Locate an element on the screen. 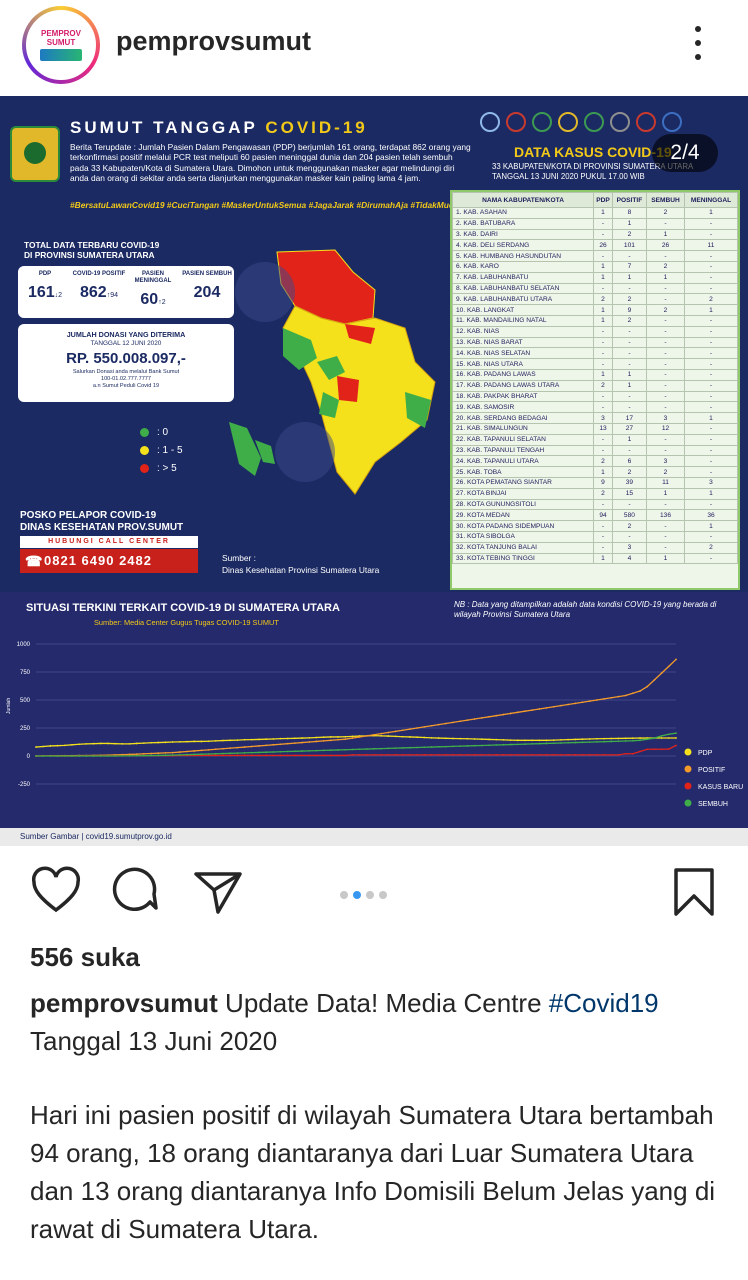 This screenshot has height=1280, width=748. agency-logos is located at coordinates (611, 125).